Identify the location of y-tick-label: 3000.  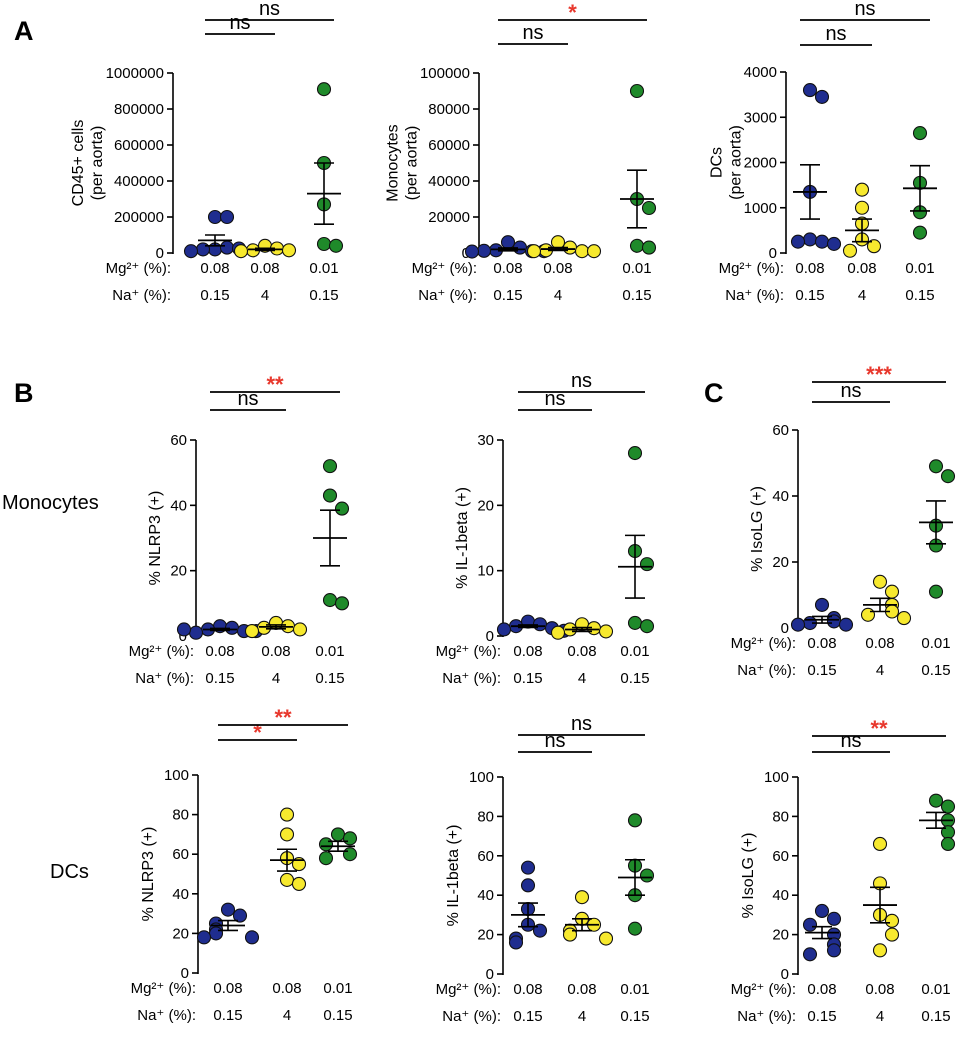
(760, 117).